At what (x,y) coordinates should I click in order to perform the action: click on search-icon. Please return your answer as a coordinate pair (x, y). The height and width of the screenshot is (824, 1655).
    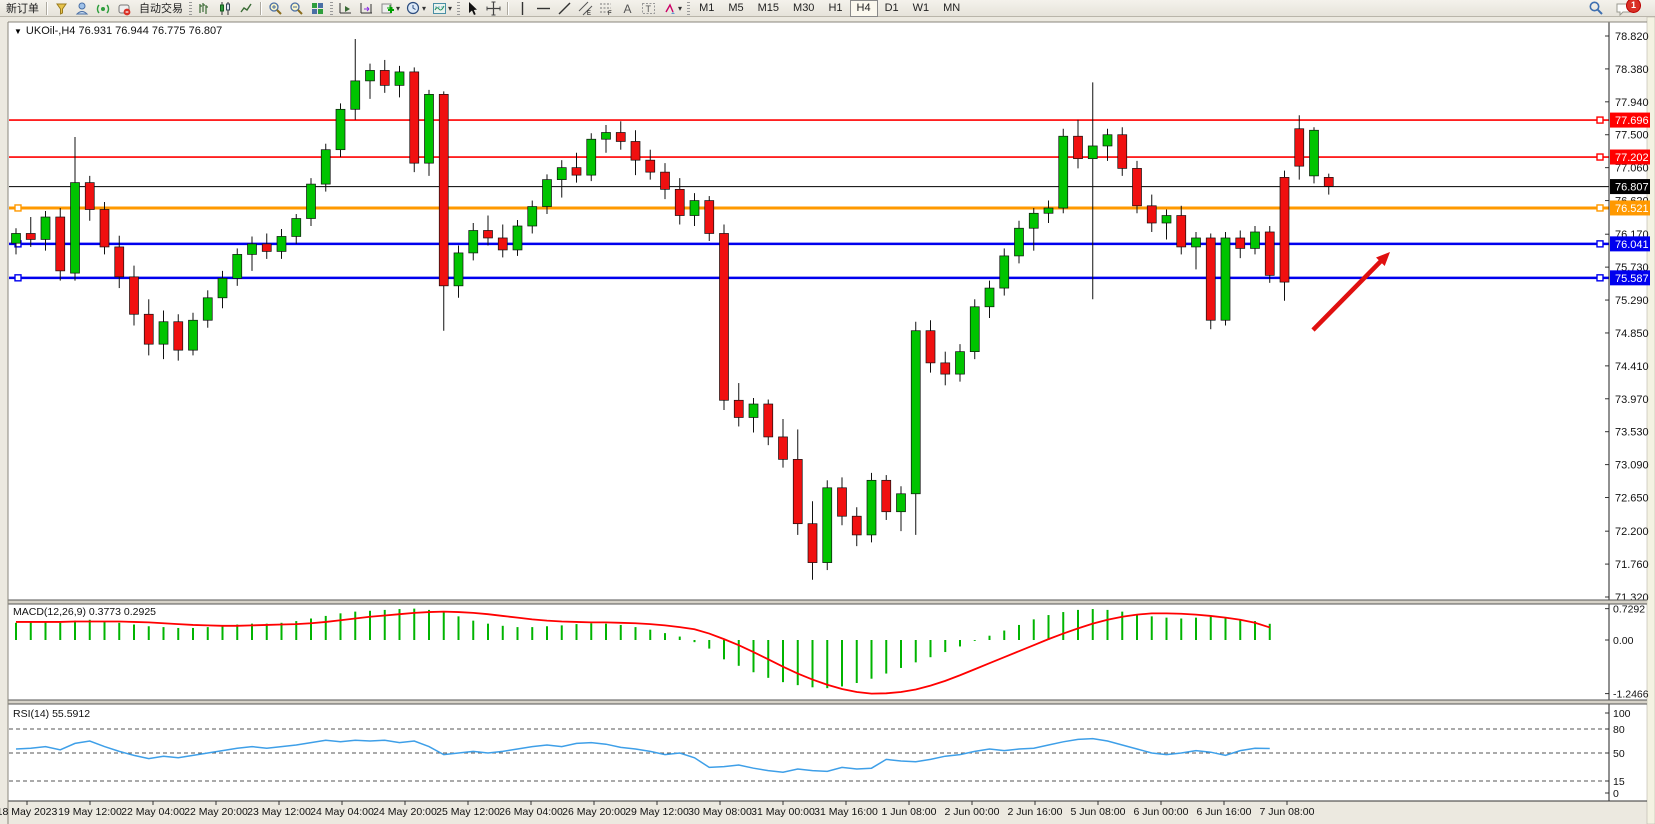
    Looking at the image, I should click on (1596, 8).